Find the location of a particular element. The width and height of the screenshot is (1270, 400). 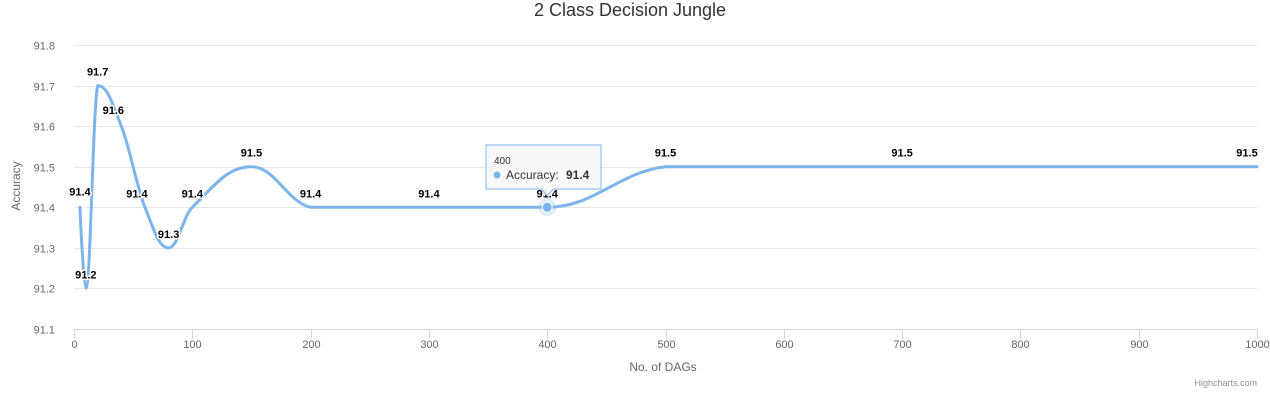

credits-link: Highcharts.com is located at coordinates (1225, 383).